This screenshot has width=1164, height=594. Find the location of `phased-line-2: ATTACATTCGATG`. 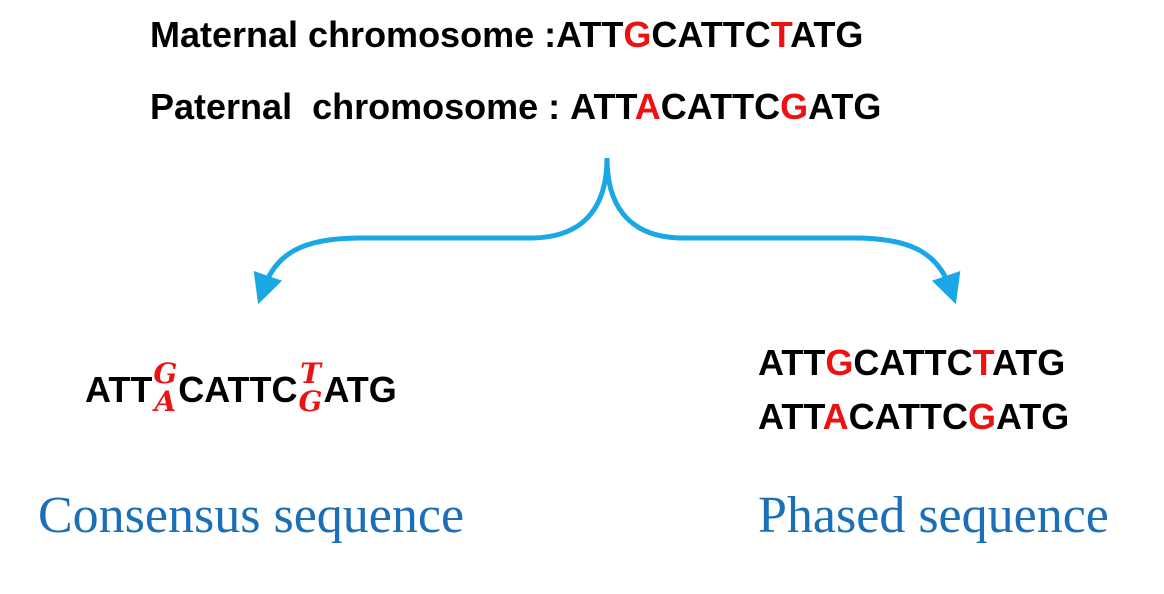

phased-line-2: ATTACATTCGATG is located at coordinates (913, 417).